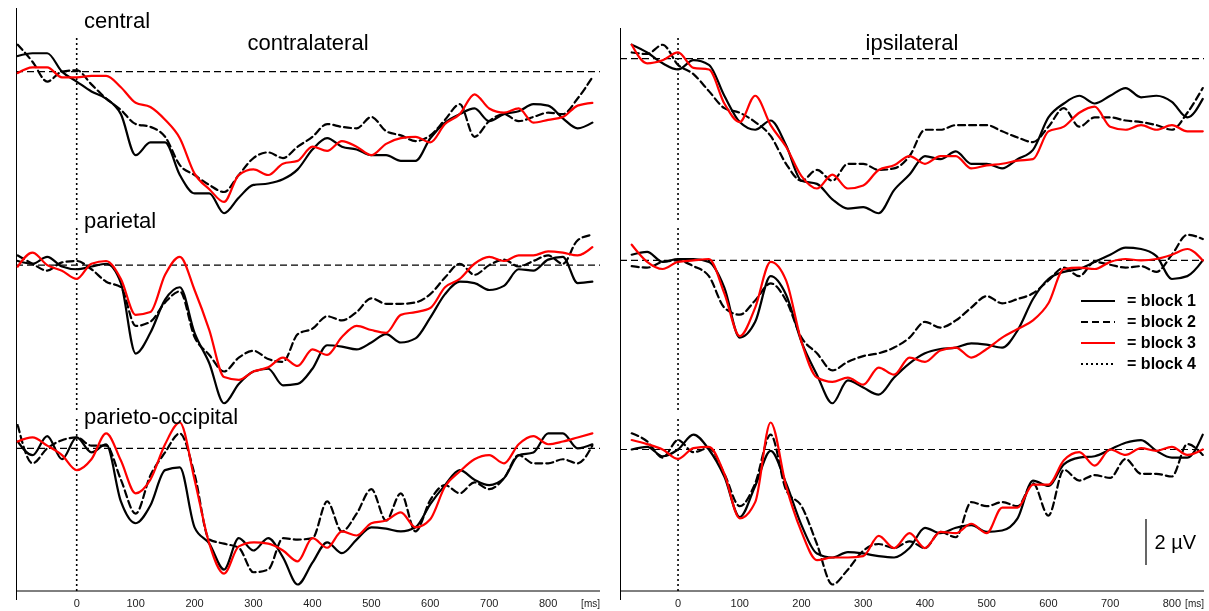  I want to click on annotation: parietal, so click(120, 221).